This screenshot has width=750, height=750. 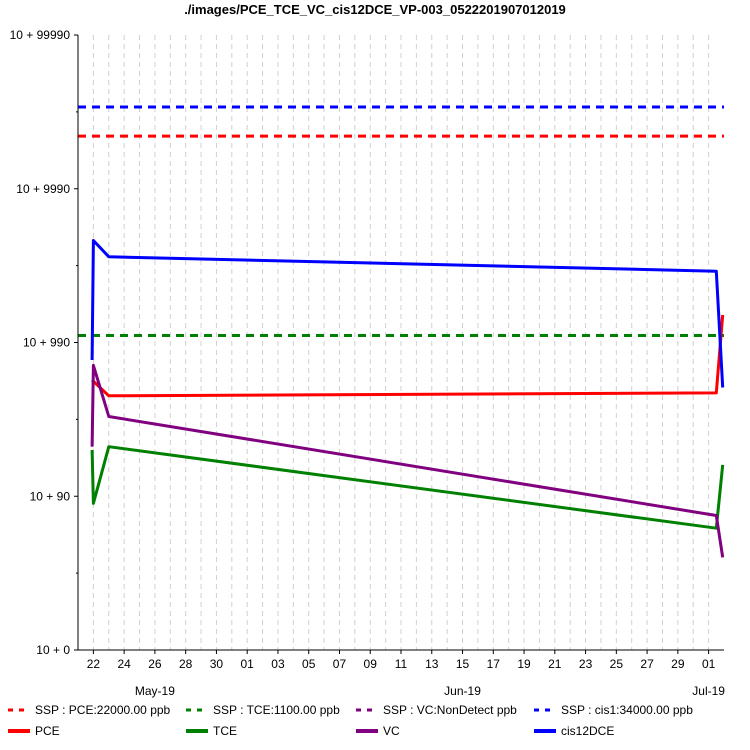 I want to click on y-tick-label: 10 + 90, so click(x=50, y=496).